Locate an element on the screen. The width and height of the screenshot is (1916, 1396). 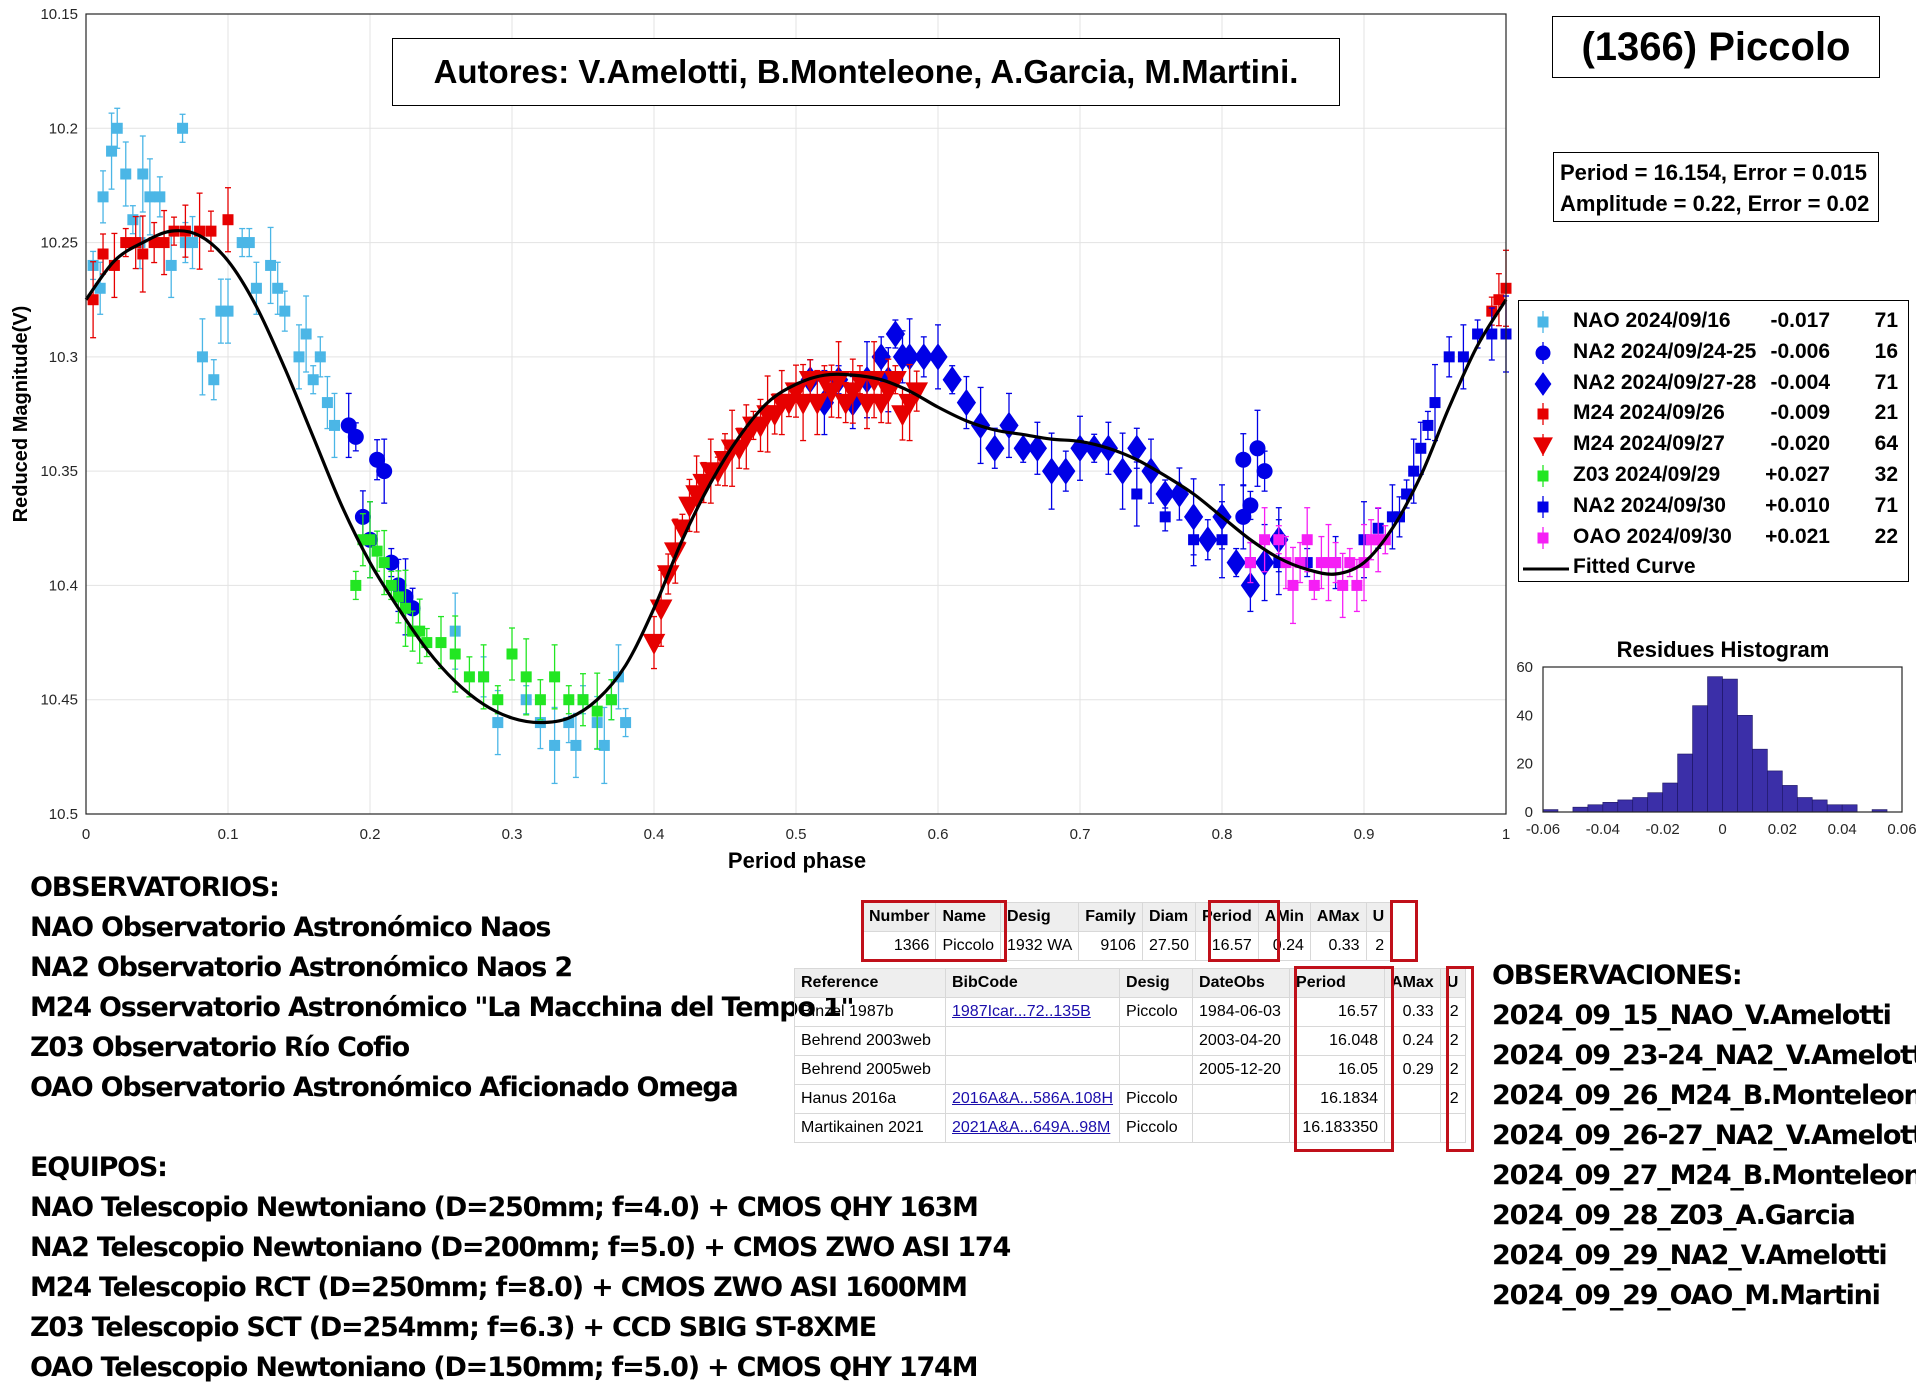
legend-count: 32 is located at coordinates (1886, 474).